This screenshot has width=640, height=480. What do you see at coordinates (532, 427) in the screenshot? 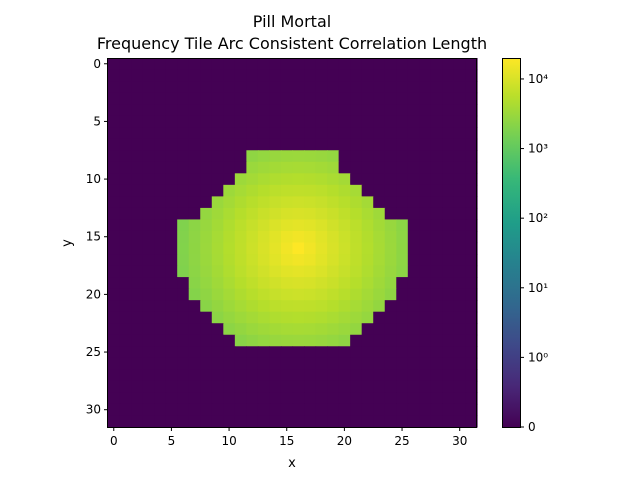
I see `colorbar-tick-label: 0` at bounding box center [532, 427].